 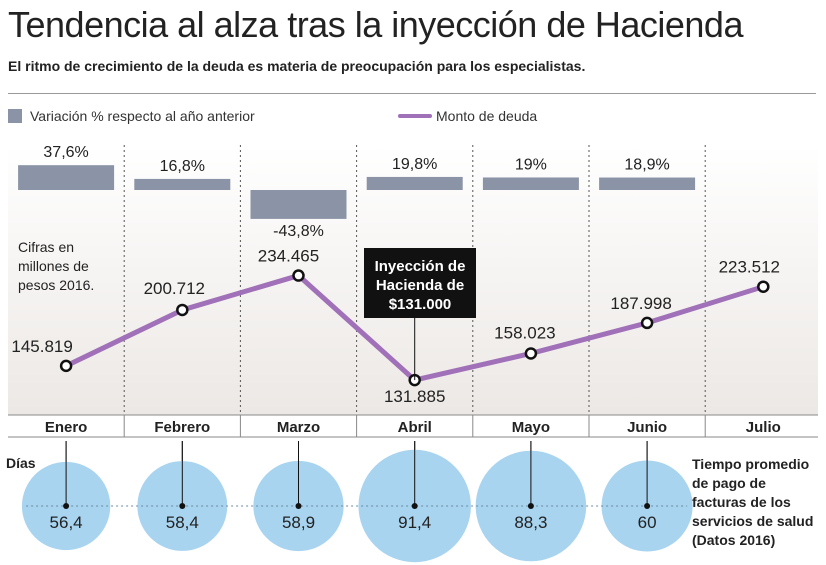 I want to click on days-value-label: 58,9, so click(x=298, y=522).